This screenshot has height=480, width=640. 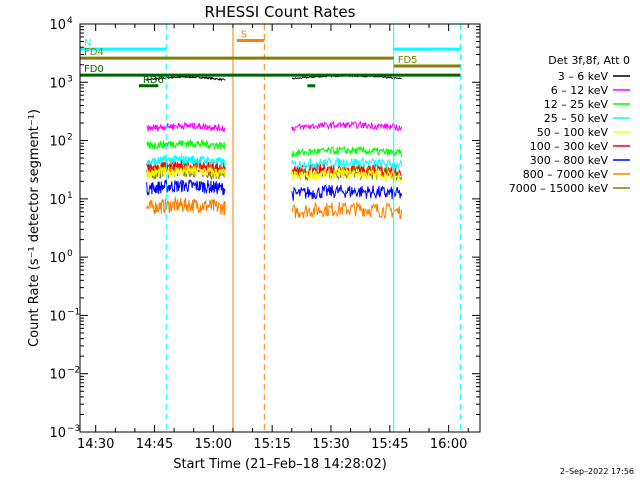 I want to click on legend-entry-label: 800 – 7000 keV, so click(x=566, y=174).